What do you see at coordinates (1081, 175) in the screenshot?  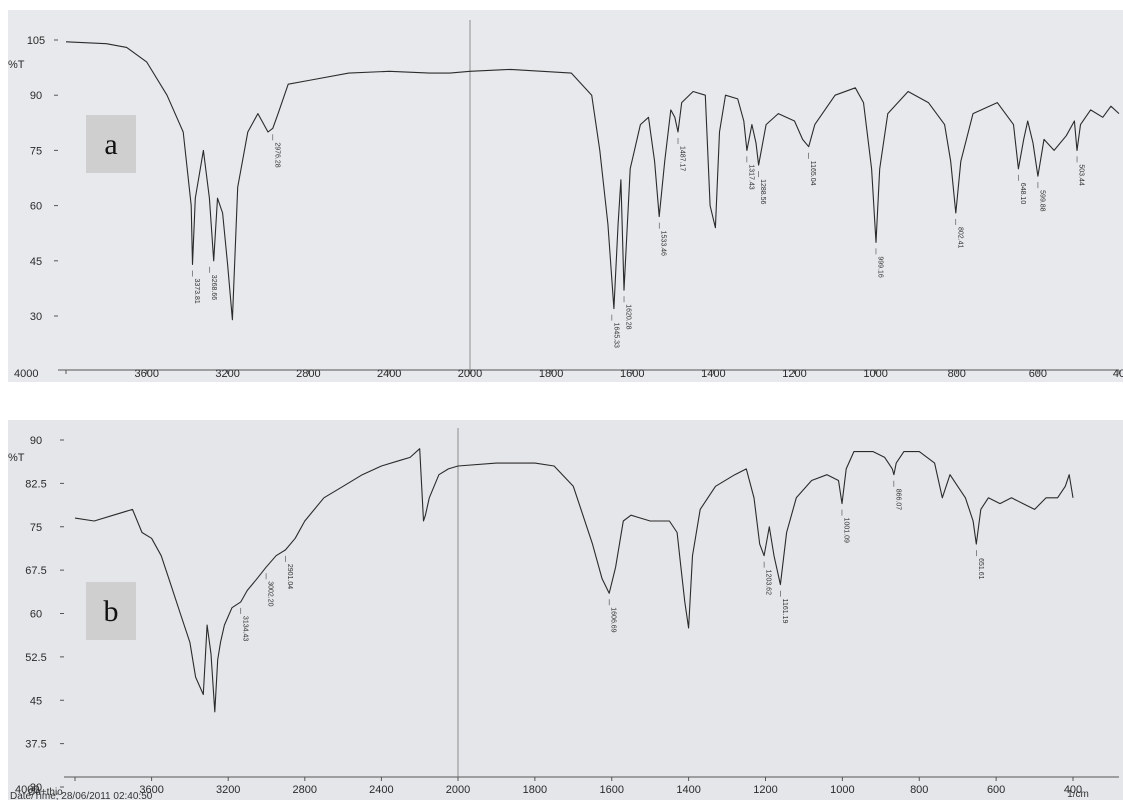 I see `peak-label: 503.44` at bounding box center [1081, 175].